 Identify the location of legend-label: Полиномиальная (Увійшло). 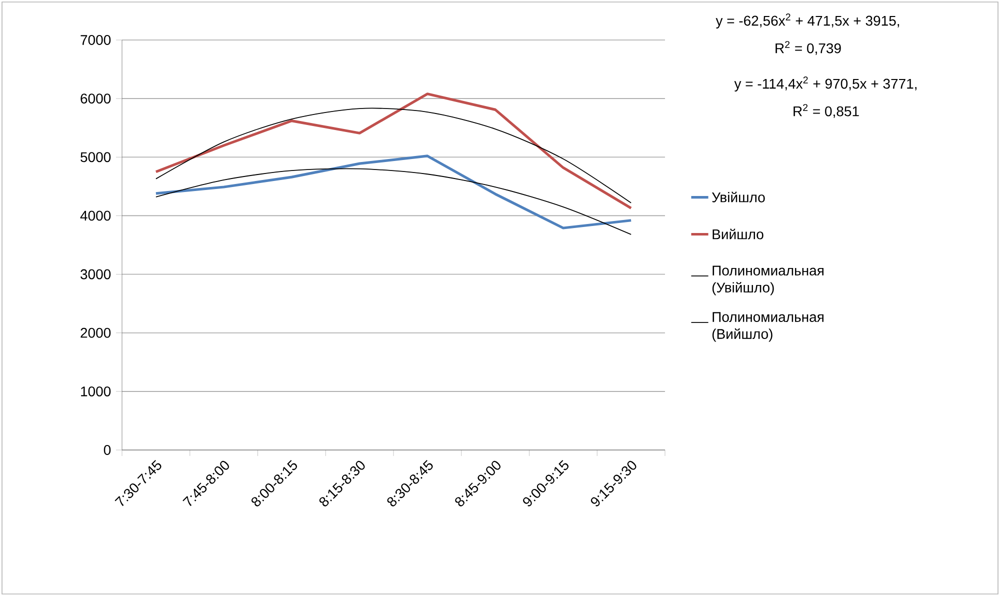
(768, 281).